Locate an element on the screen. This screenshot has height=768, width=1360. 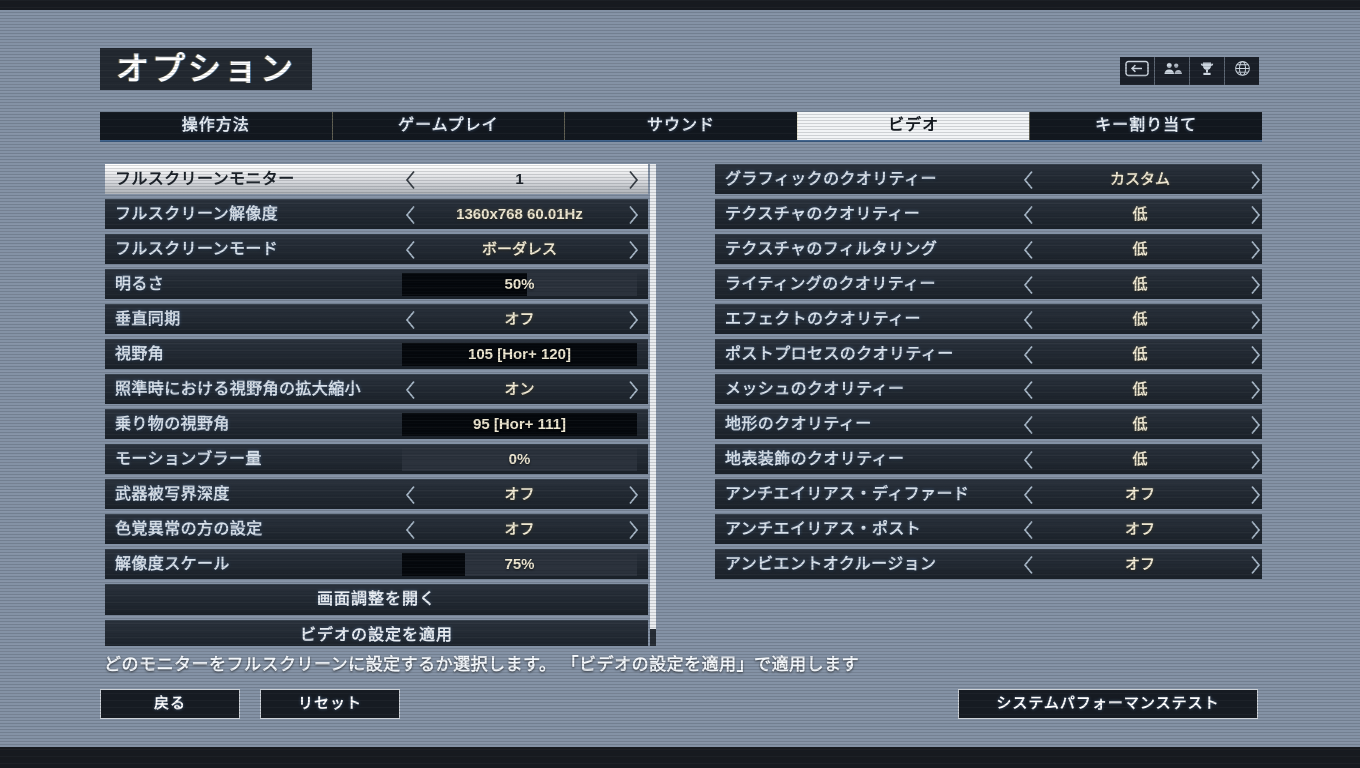
tab-キー割り当て: キー割り当て is located at coordinates (1145, 126).